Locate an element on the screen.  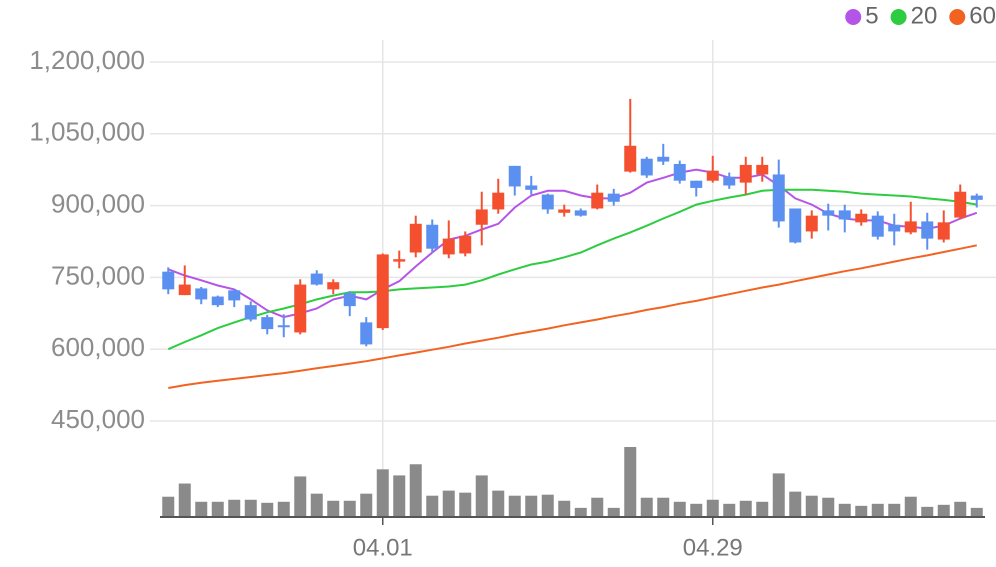
y-tick-label: 1,050,000 is located at coordinates (87, 132).